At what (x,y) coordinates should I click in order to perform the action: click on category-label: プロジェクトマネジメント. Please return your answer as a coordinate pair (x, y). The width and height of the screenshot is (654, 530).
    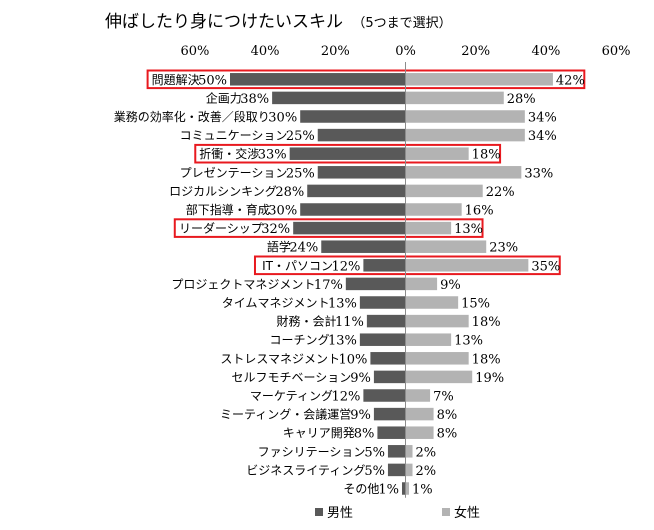
    Looking at the image, I should click on (243, 284).